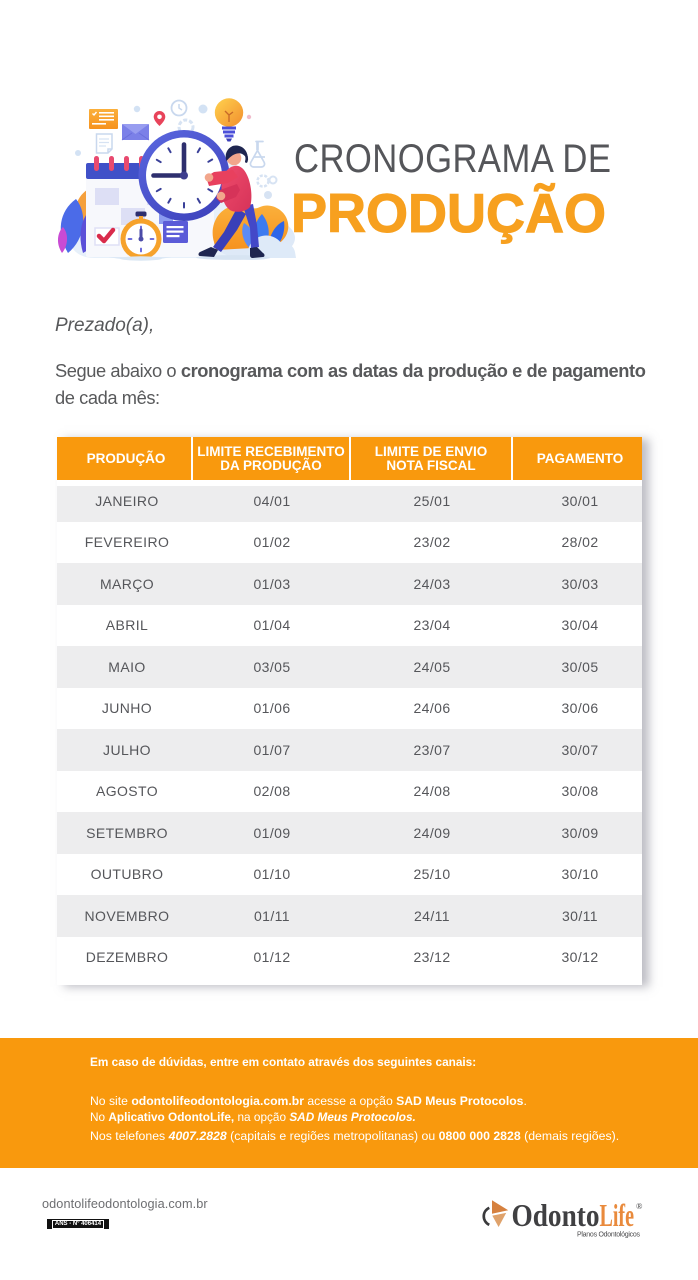  Describe the element at coordinates (609, 1235) in the screenshot. I see `svg-text: Planos Odontológicos` at that location.